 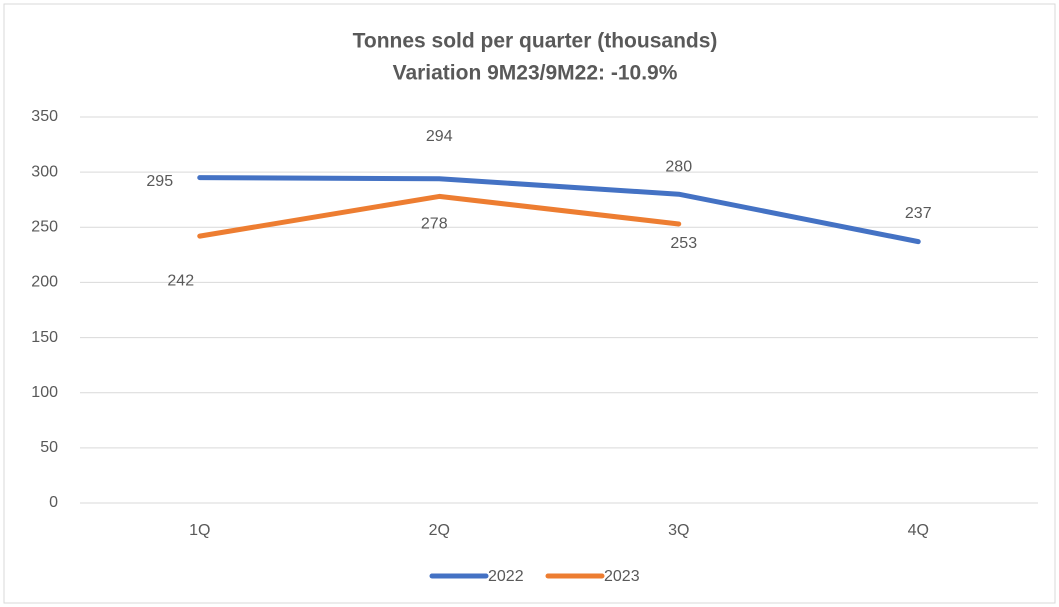 I want to click on data-label: 237, so click(x=918, y=213).